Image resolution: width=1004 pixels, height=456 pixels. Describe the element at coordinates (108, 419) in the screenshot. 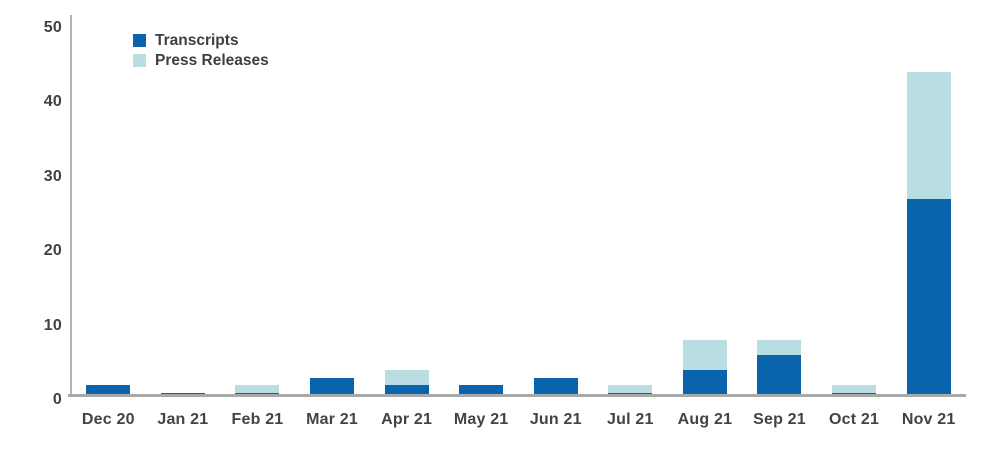

I see `x-axis-label-dec-20: Dec 20` at that location.